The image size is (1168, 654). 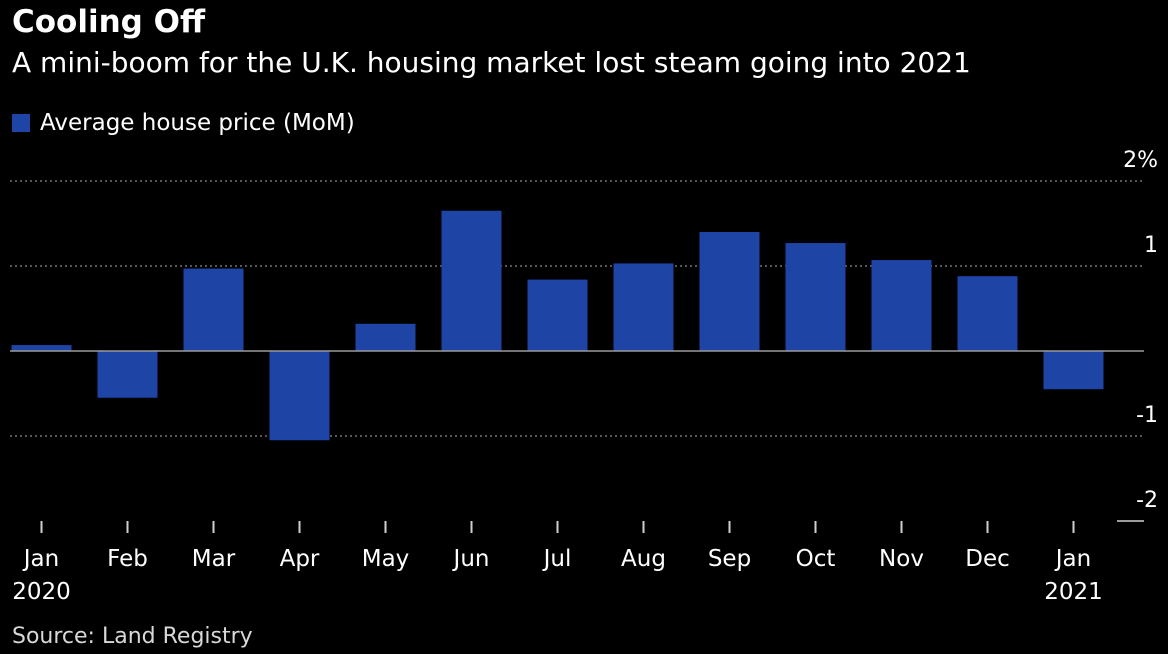 What do you see at coordinates (1073, 592) in the screenshot?
I see `x-tick-label: 2021` at bounding box center [1073, 592].